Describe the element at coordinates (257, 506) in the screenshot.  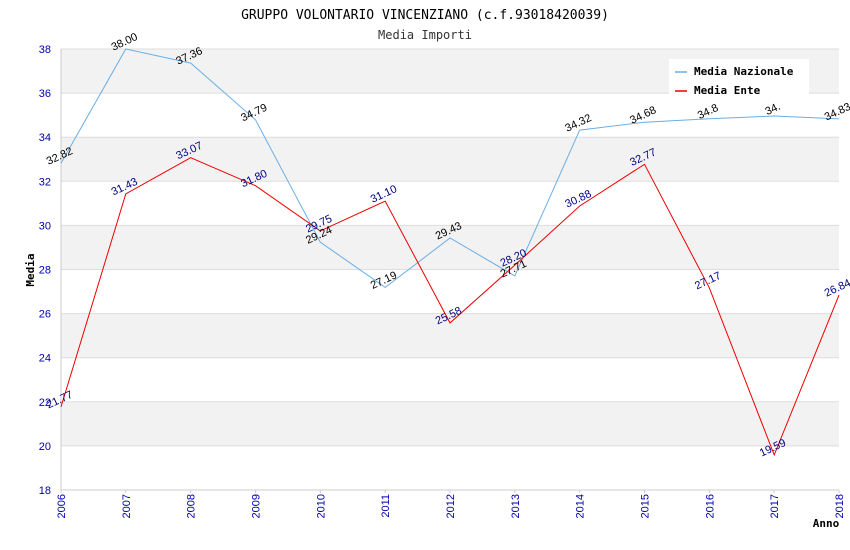
I see `x-tick-label: 2009` at that location.